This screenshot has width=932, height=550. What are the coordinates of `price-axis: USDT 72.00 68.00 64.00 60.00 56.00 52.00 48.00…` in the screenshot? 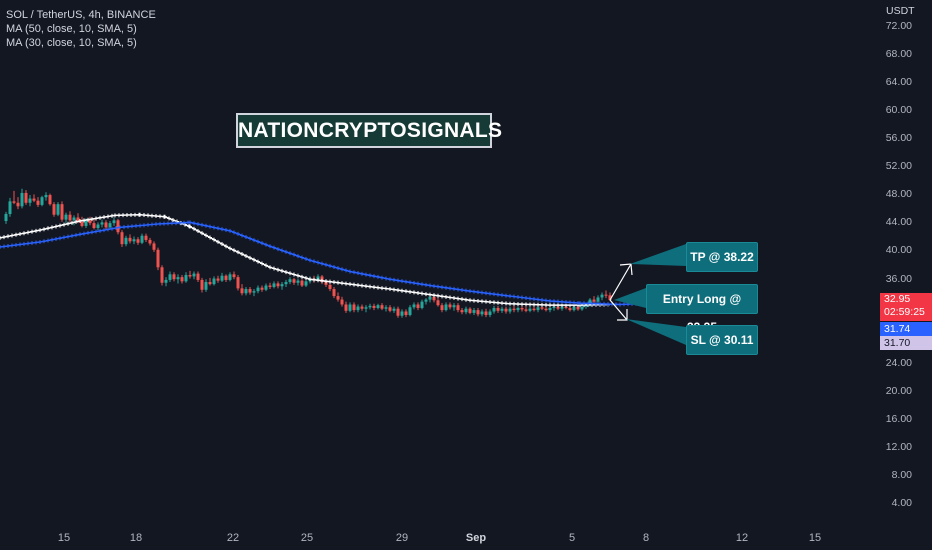 It's located at (906, 264).